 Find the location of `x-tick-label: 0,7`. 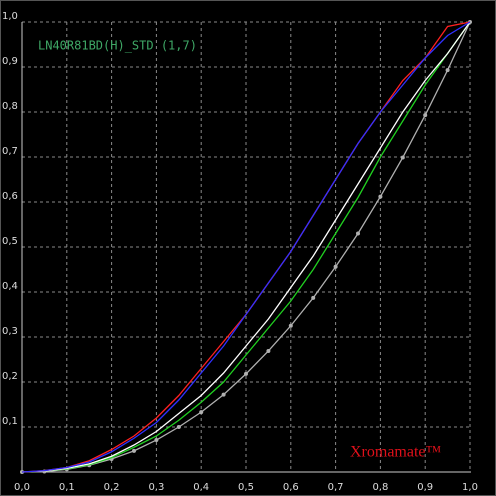

x-tick-label: 0,7 is located at coordinates (336, 487).